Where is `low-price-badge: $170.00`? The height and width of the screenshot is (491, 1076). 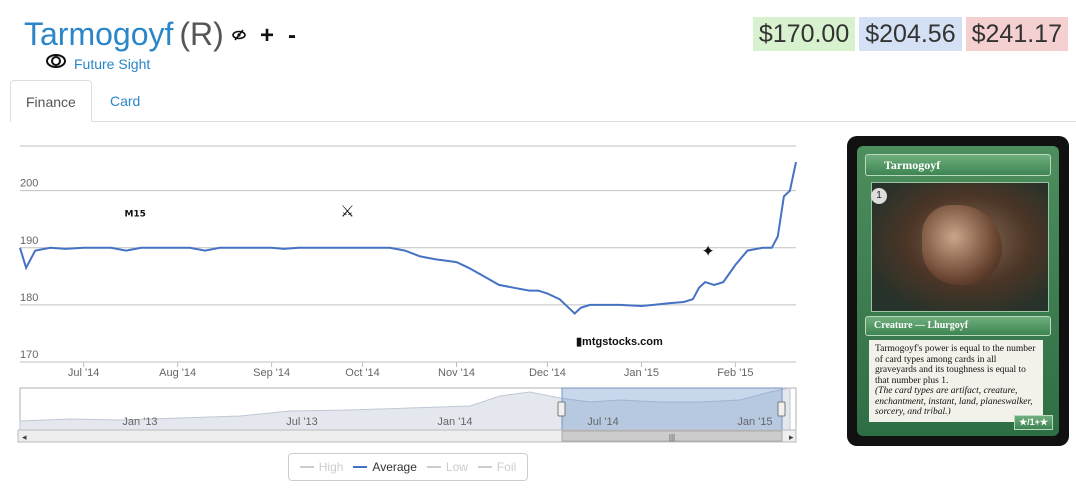
low-price-badge: $170.00 is located at coordinates (804, 34).